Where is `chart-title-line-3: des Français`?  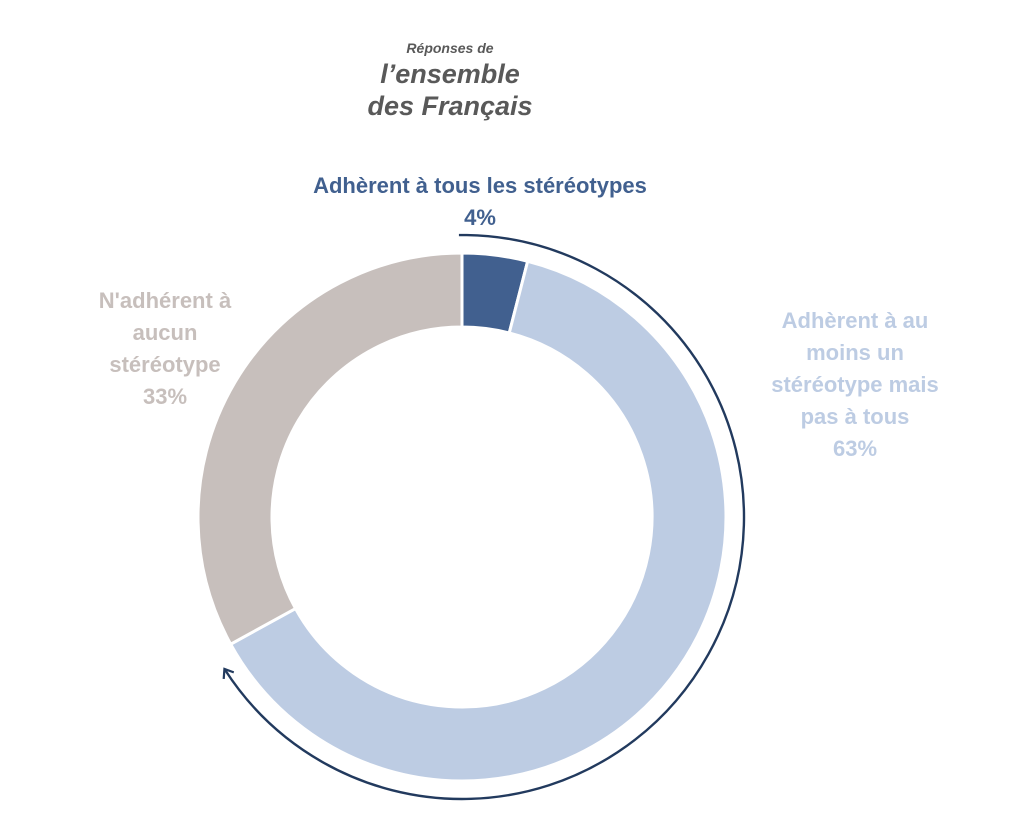 chart-title-line-3: des Français is located at coordinates (450, 106).